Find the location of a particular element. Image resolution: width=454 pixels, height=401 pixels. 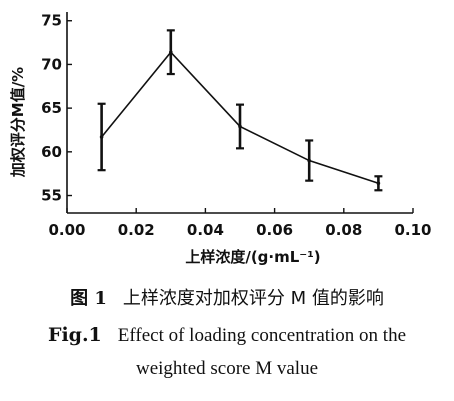

x-tick-label: 0.06 is located at coordinates (274, 230).